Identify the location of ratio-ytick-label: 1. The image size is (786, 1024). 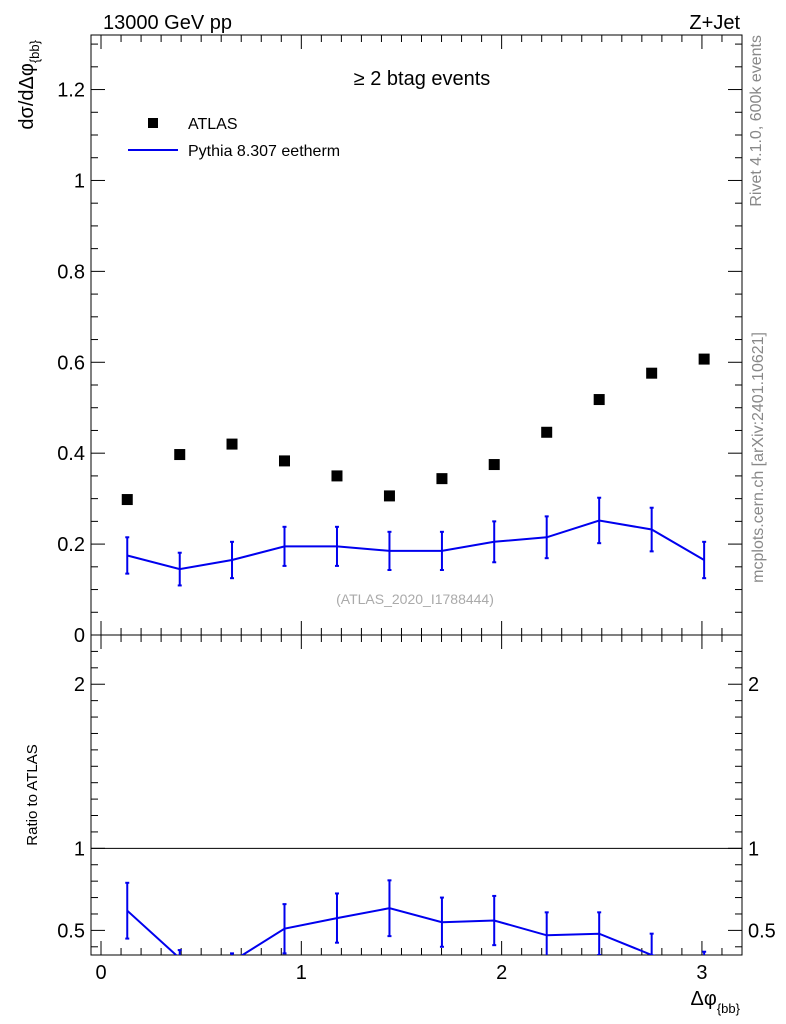
(79, 849).